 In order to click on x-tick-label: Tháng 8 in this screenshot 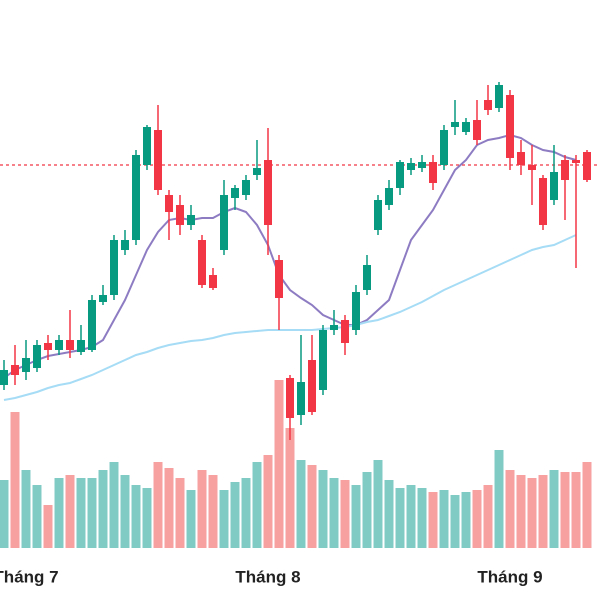, I will do `click(267, 576)`.